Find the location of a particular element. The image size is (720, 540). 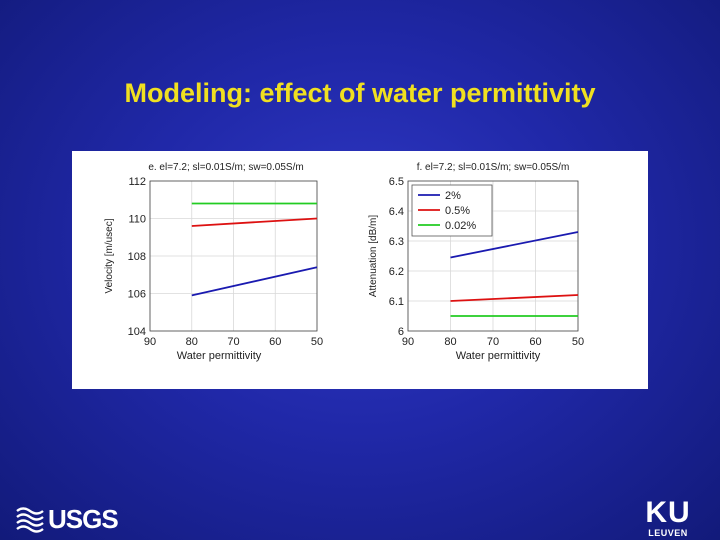

attenuation-xtick-label: 60 is located at coordinates (535, 342).